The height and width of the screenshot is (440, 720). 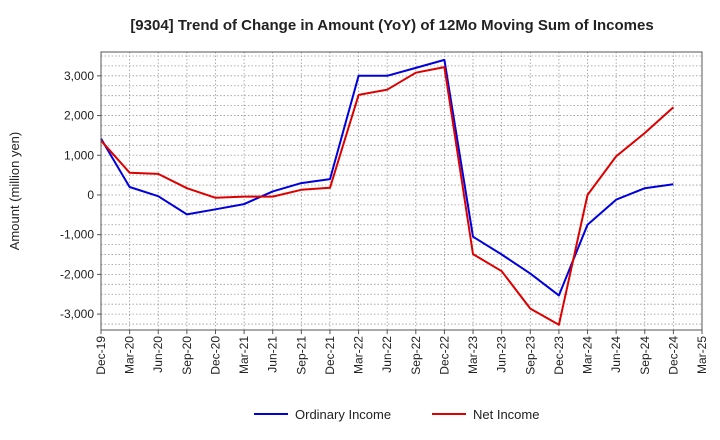 What do you see at coordinates (130, 355) in the screenshot?
I see `x-tick-label: Mar-20` at bounding box center [130, 355].